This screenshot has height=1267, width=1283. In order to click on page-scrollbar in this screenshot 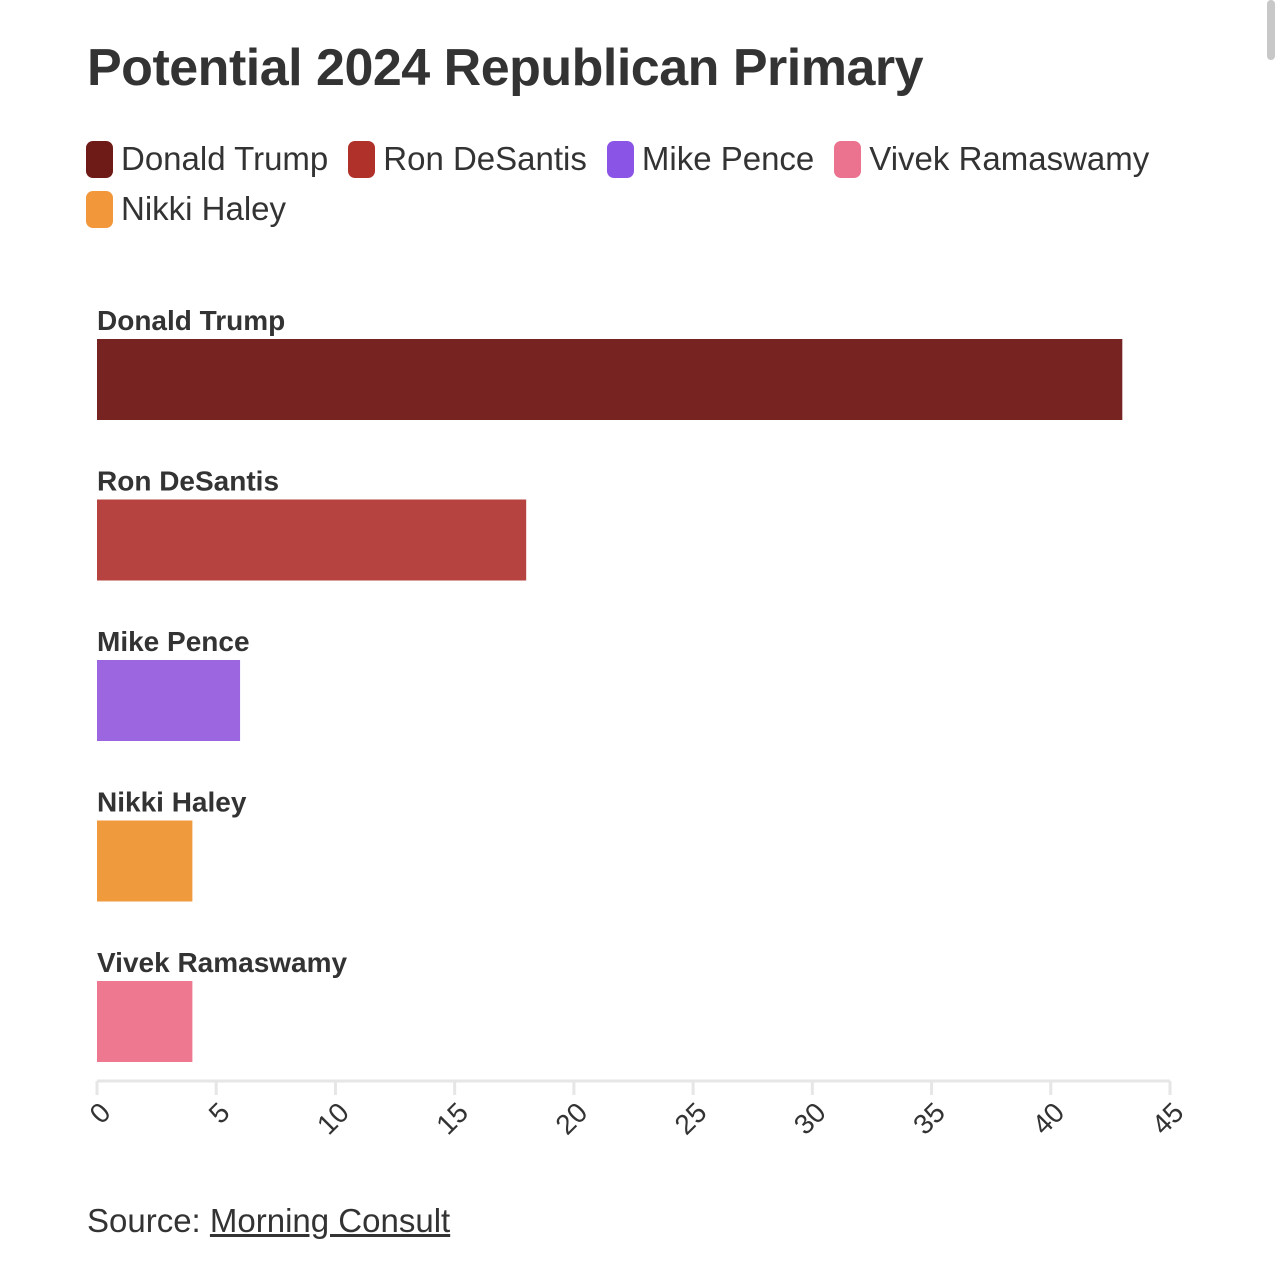, I will do `click(1271, 30)`.